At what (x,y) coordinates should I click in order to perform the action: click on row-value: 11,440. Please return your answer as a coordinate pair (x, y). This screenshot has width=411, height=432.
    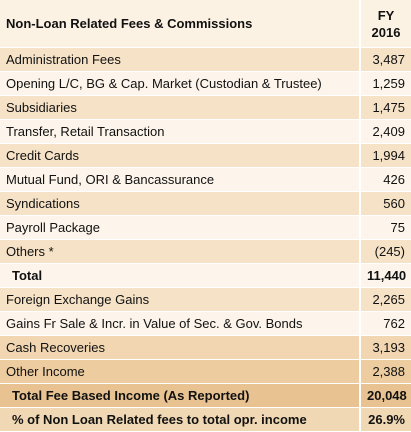
    Looking at the image, I should click on (386, 276).